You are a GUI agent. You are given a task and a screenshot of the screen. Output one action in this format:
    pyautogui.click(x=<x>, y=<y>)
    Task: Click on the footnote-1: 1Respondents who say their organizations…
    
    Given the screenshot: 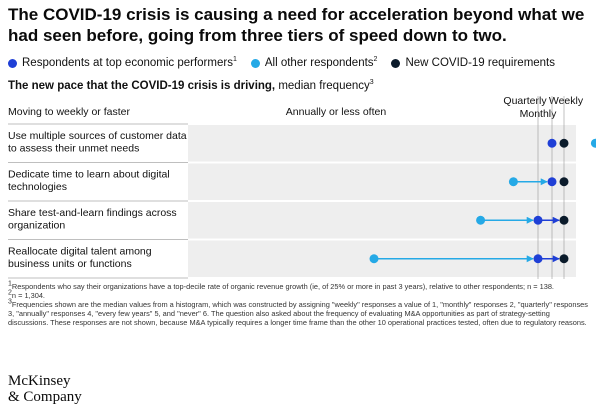 What is the action you would take?
    pyautogui.click(x=281, y=285)
    